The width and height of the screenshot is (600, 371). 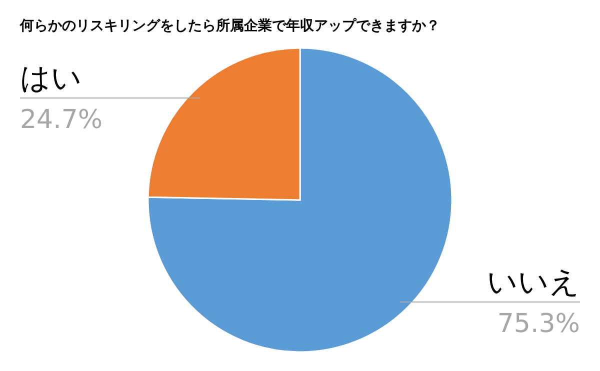 I want to click on data-label: 75.3%, so click(x=538, y=323).